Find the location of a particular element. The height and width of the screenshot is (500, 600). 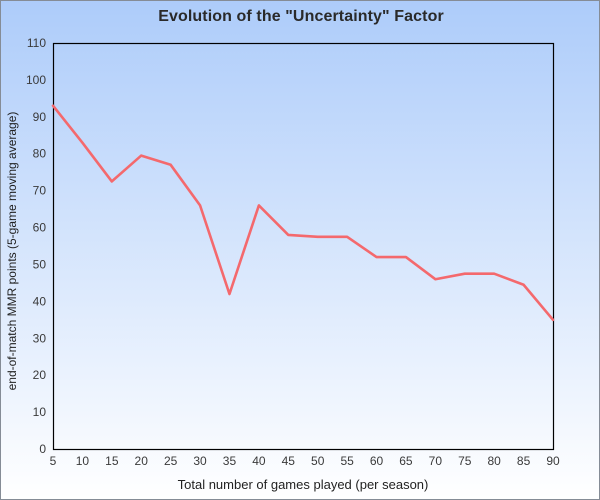

x-tick-label: 15 is located at coordinates (112, 461).